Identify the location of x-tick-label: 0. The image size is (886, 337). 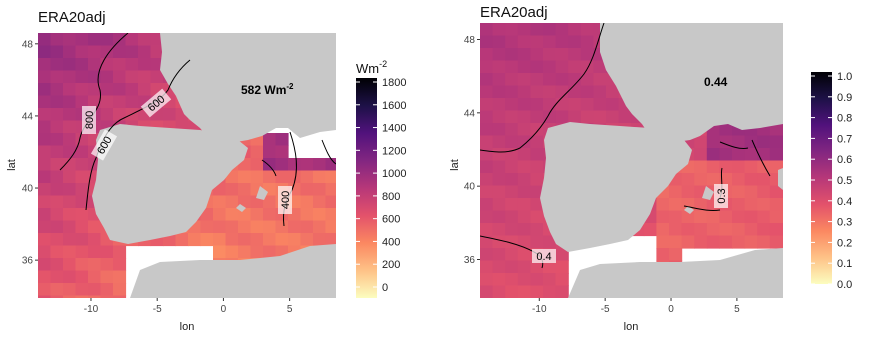
(224, 309).